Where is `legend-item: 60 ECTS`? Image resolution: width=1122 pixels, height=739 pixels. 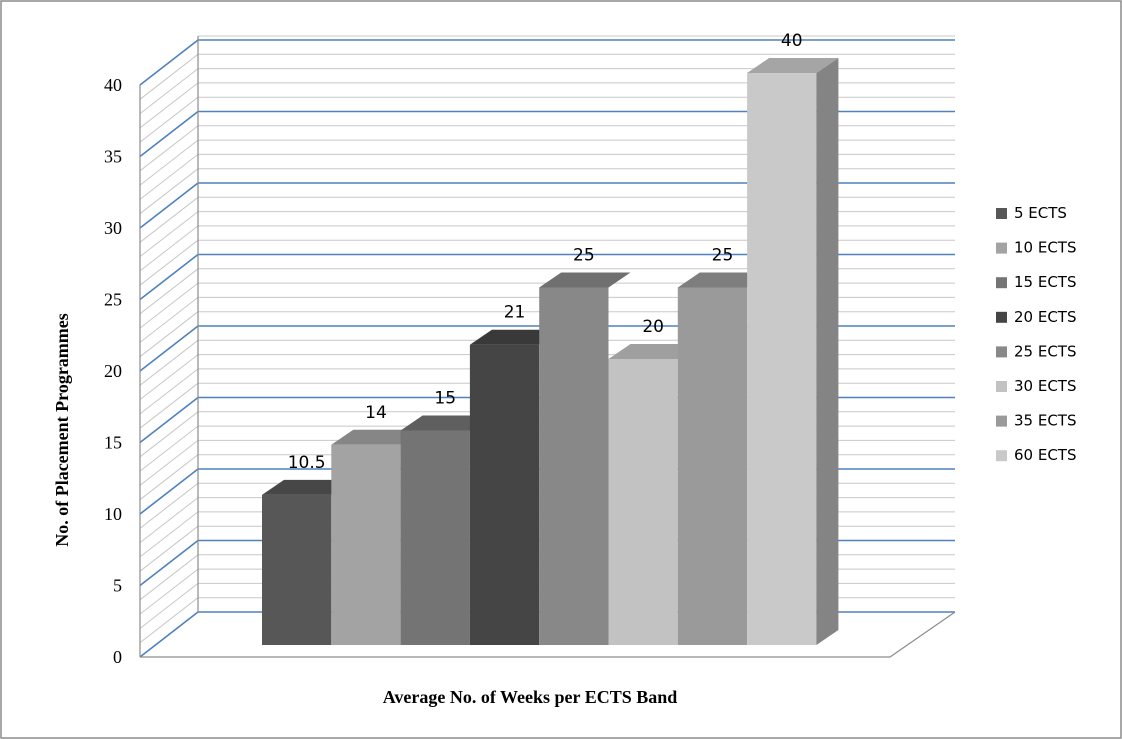
legend-item: 60 ECTS is located at coordinates (1036, 455).